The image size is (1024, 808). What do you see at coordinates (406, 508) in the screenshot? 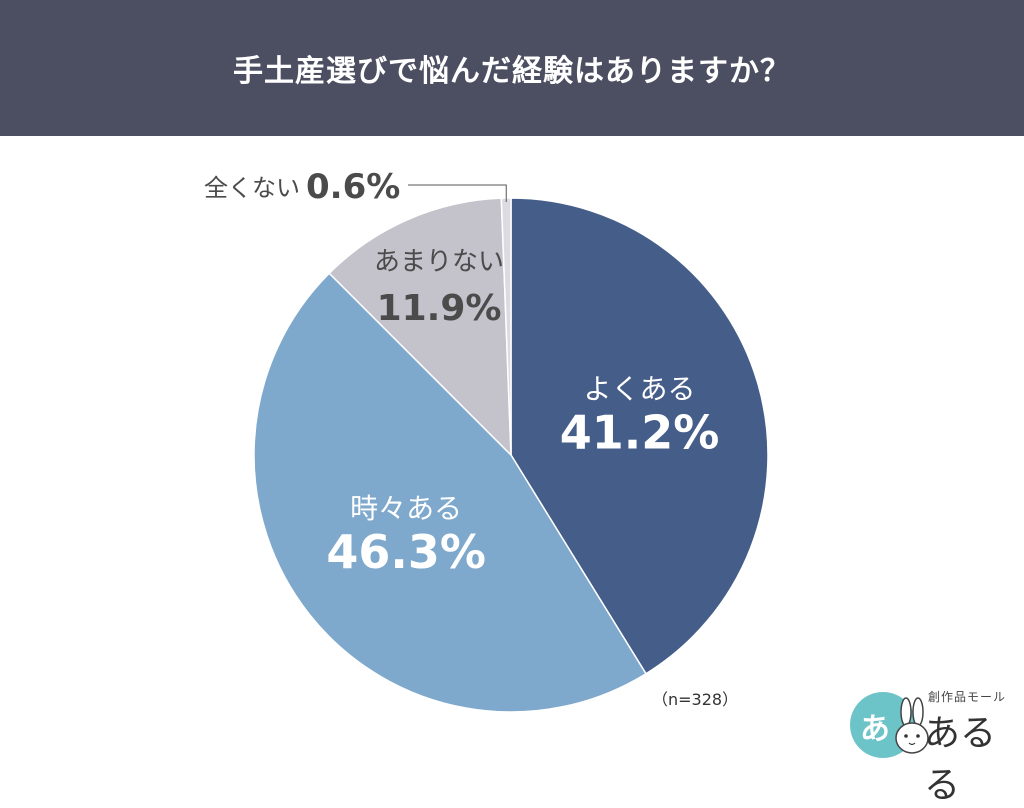
I see `slice-label-1: 時々ある` at bounding box center [406, 508].